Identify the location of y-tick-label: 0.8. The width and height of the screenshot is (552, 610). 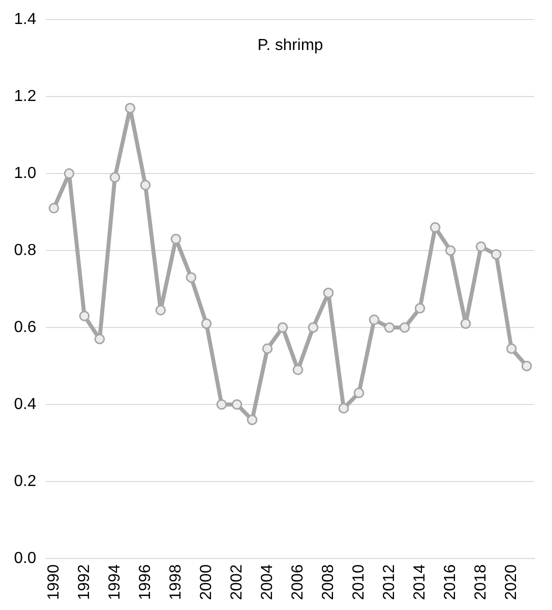
(25, 250).